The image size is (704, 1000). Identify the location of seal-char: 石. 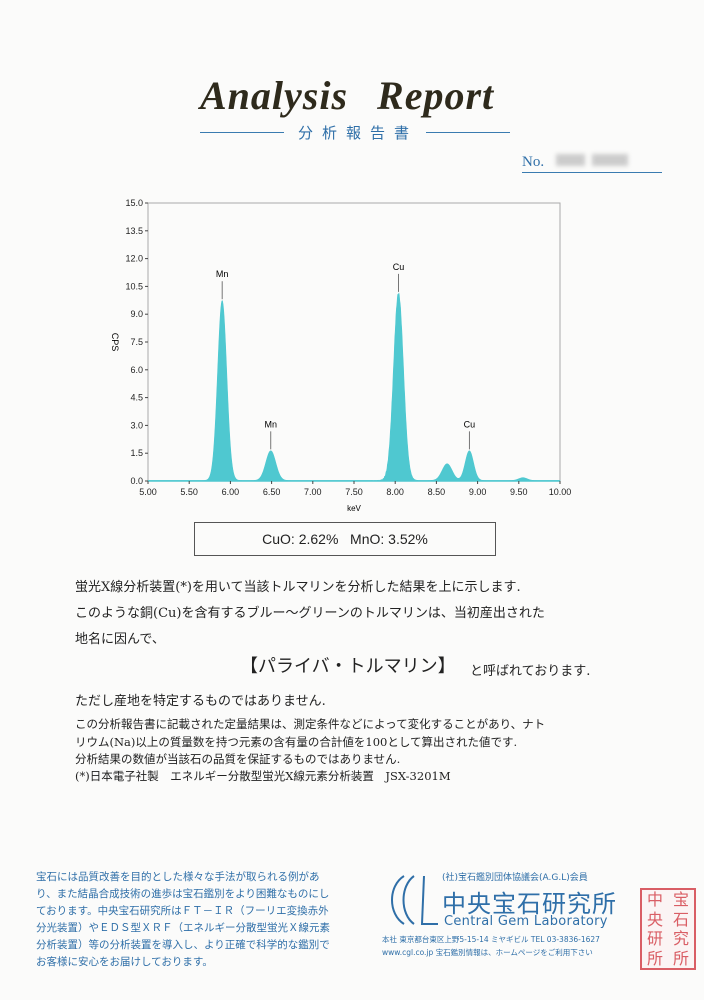
(680, 919).